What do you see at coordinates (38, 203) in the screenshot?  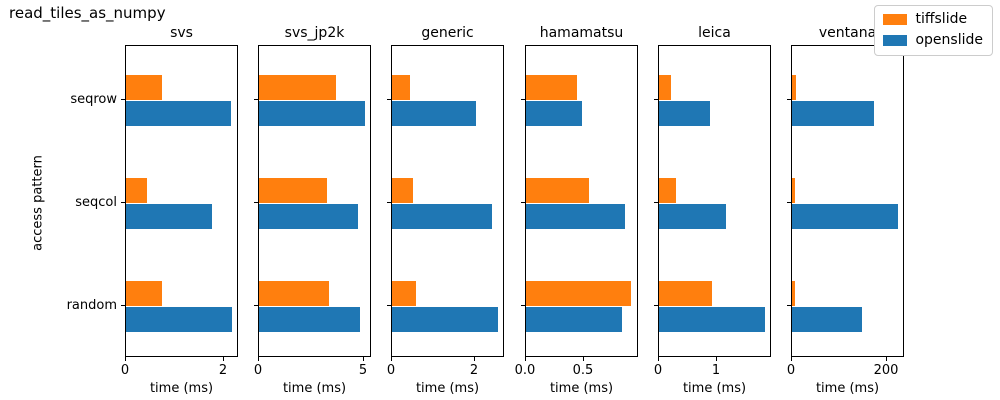 I see `y-axis-label: access pattern` at bounding box center [38, 203].